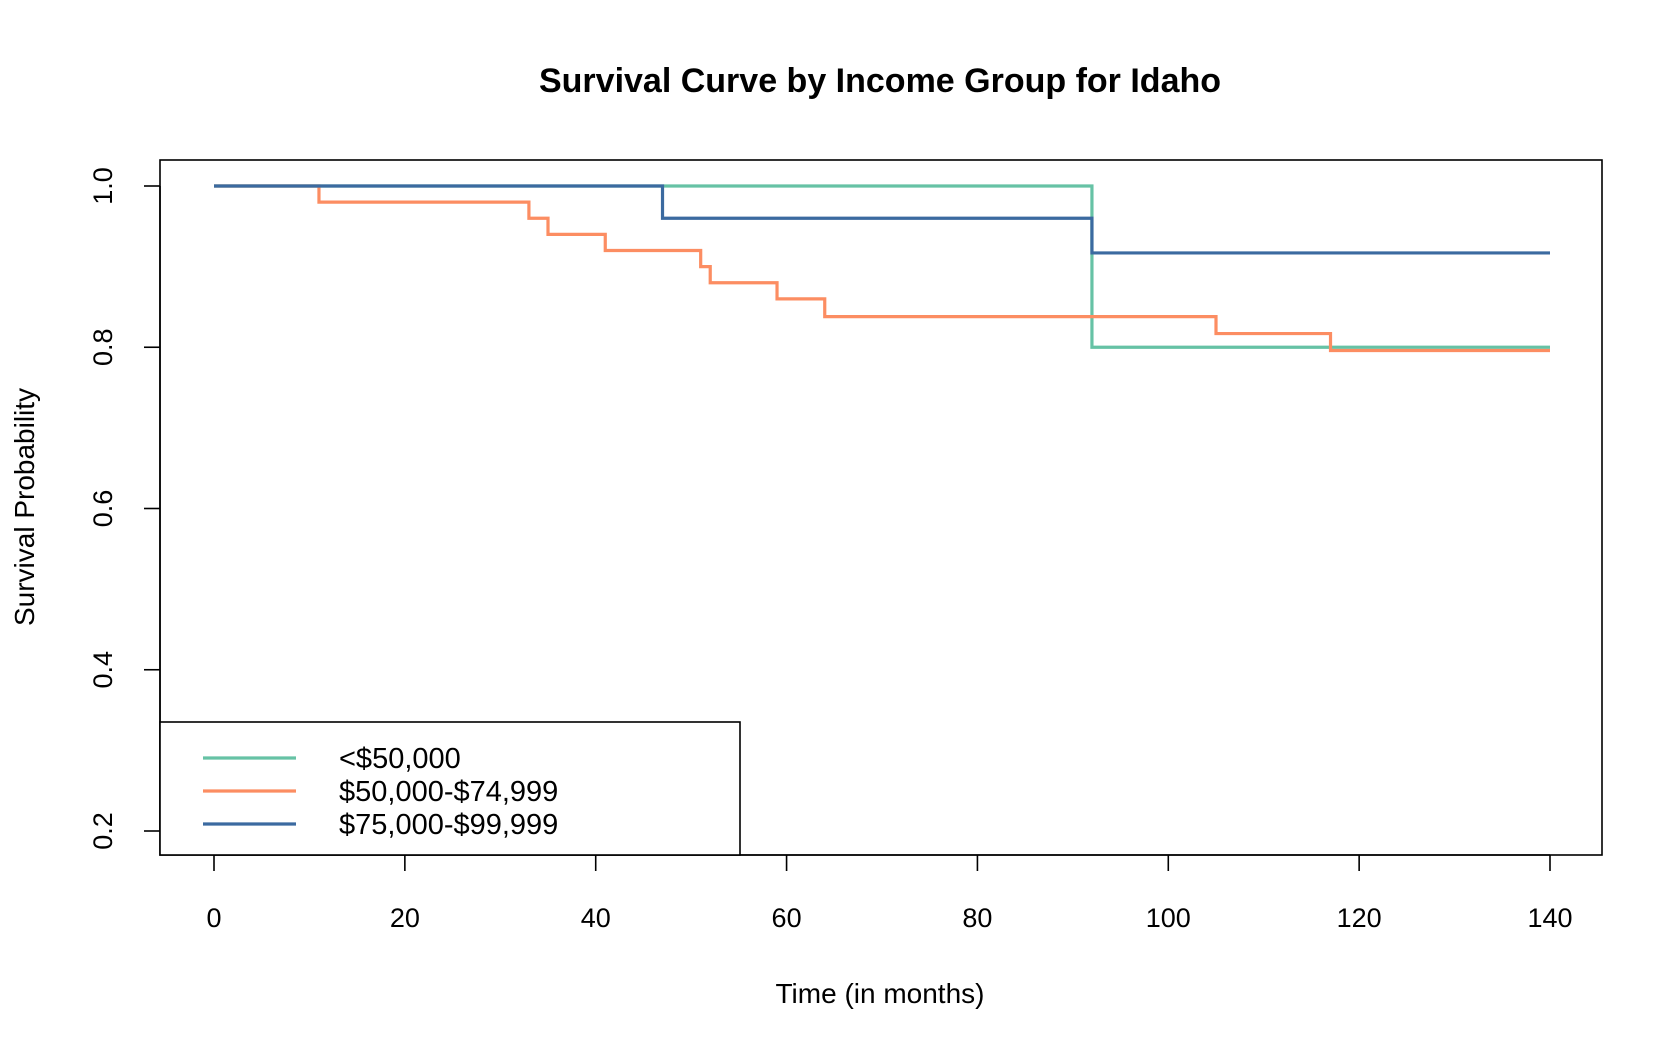  I want to click on legend: <$50,000$50,000-$74,999$75,000-$99,999, so click(450, 788).